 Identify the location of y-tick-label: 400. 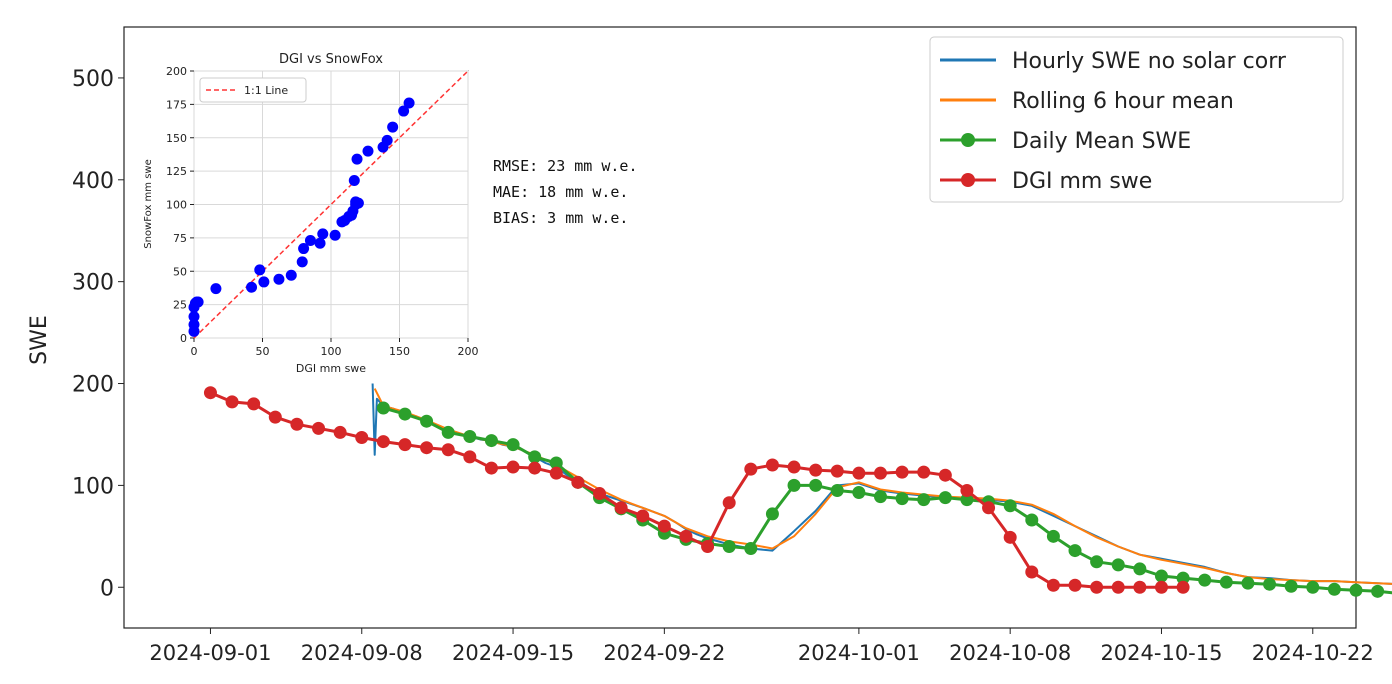
(93, 181).